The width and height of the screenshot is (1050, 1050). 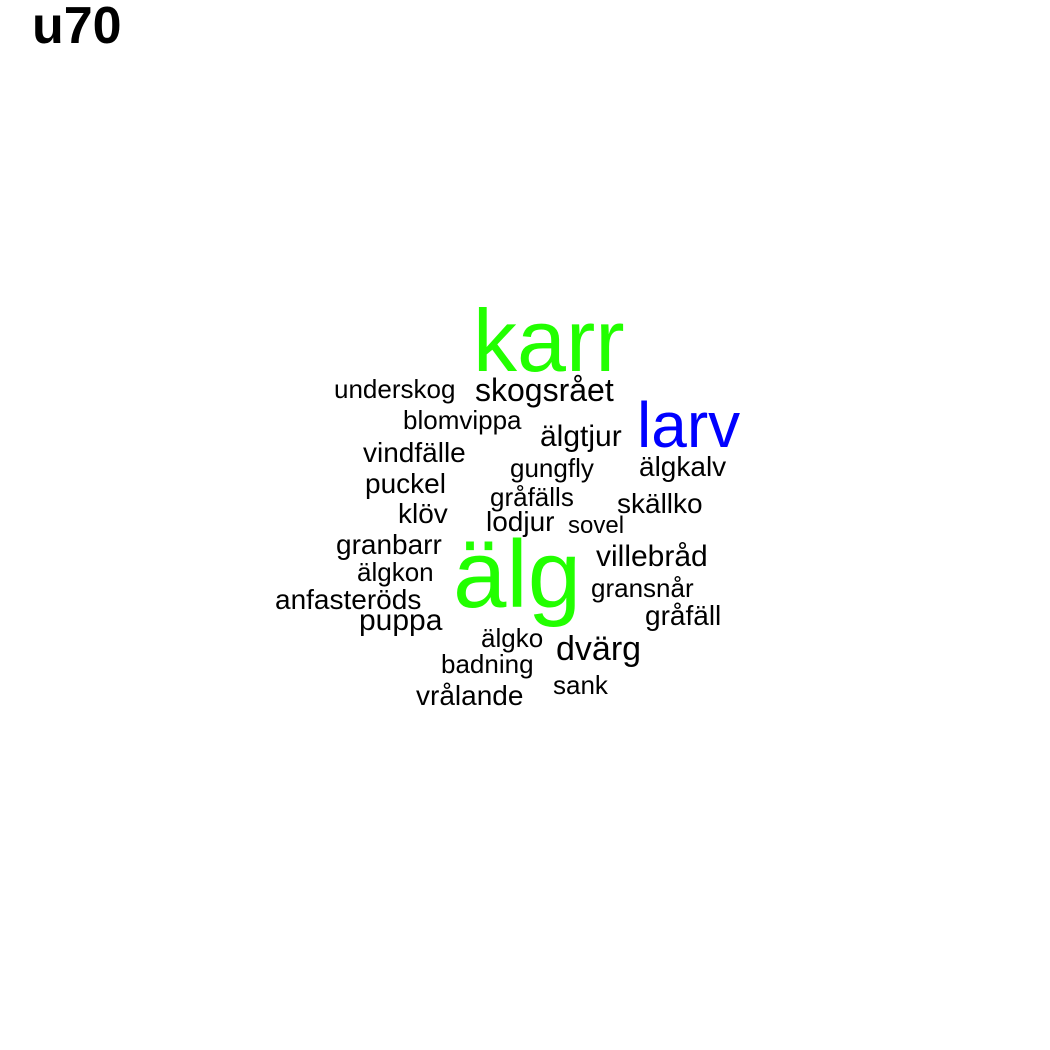 I want to click on word-dvarg: dvärg, so click(x=599, y=649).